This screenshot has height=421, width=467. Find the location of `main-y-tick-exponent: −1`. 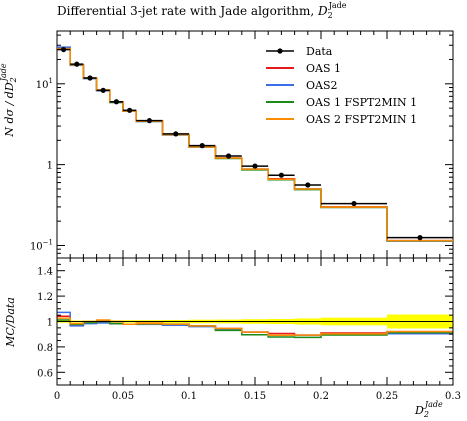

main-y-tick-exponent: −1 is located at coordinates (48, 242).